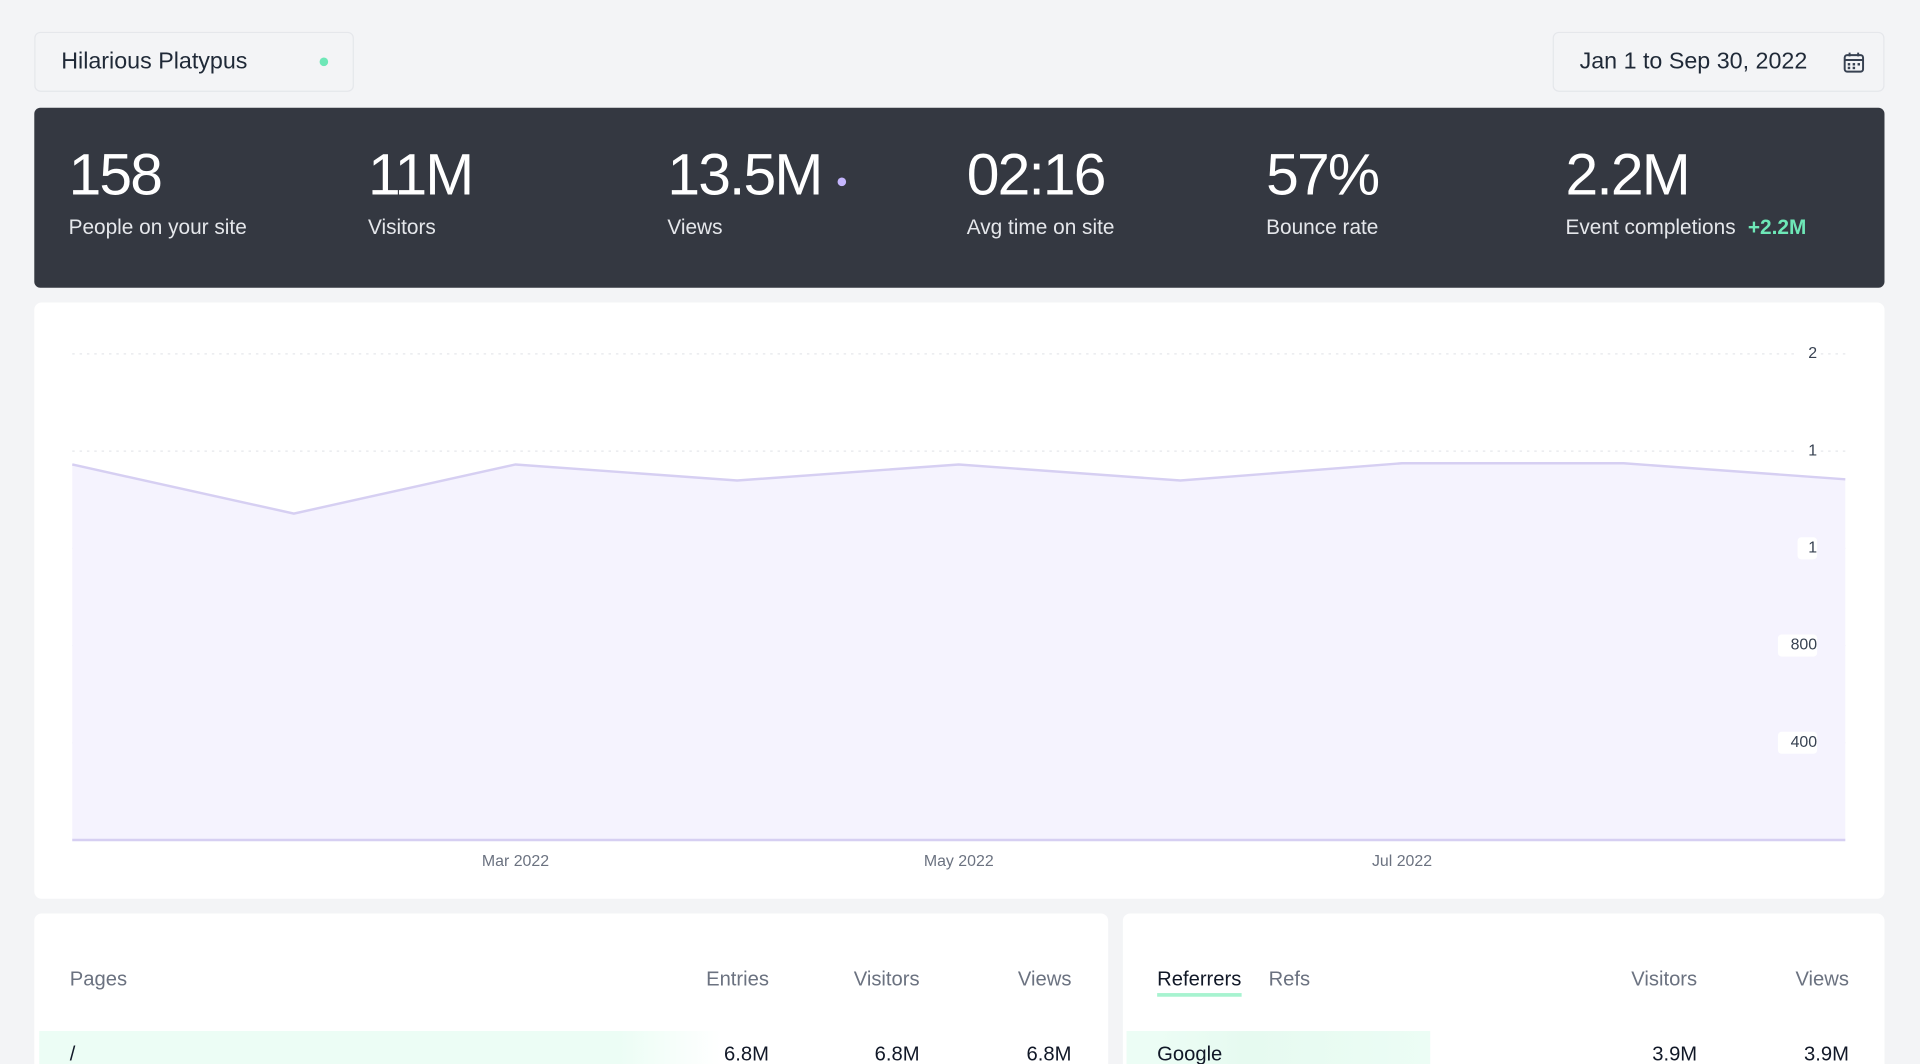 Image resolution: width=1920 pixels, height=1064 pixels. I want to click on calendar-icon, so click(1854, 62).